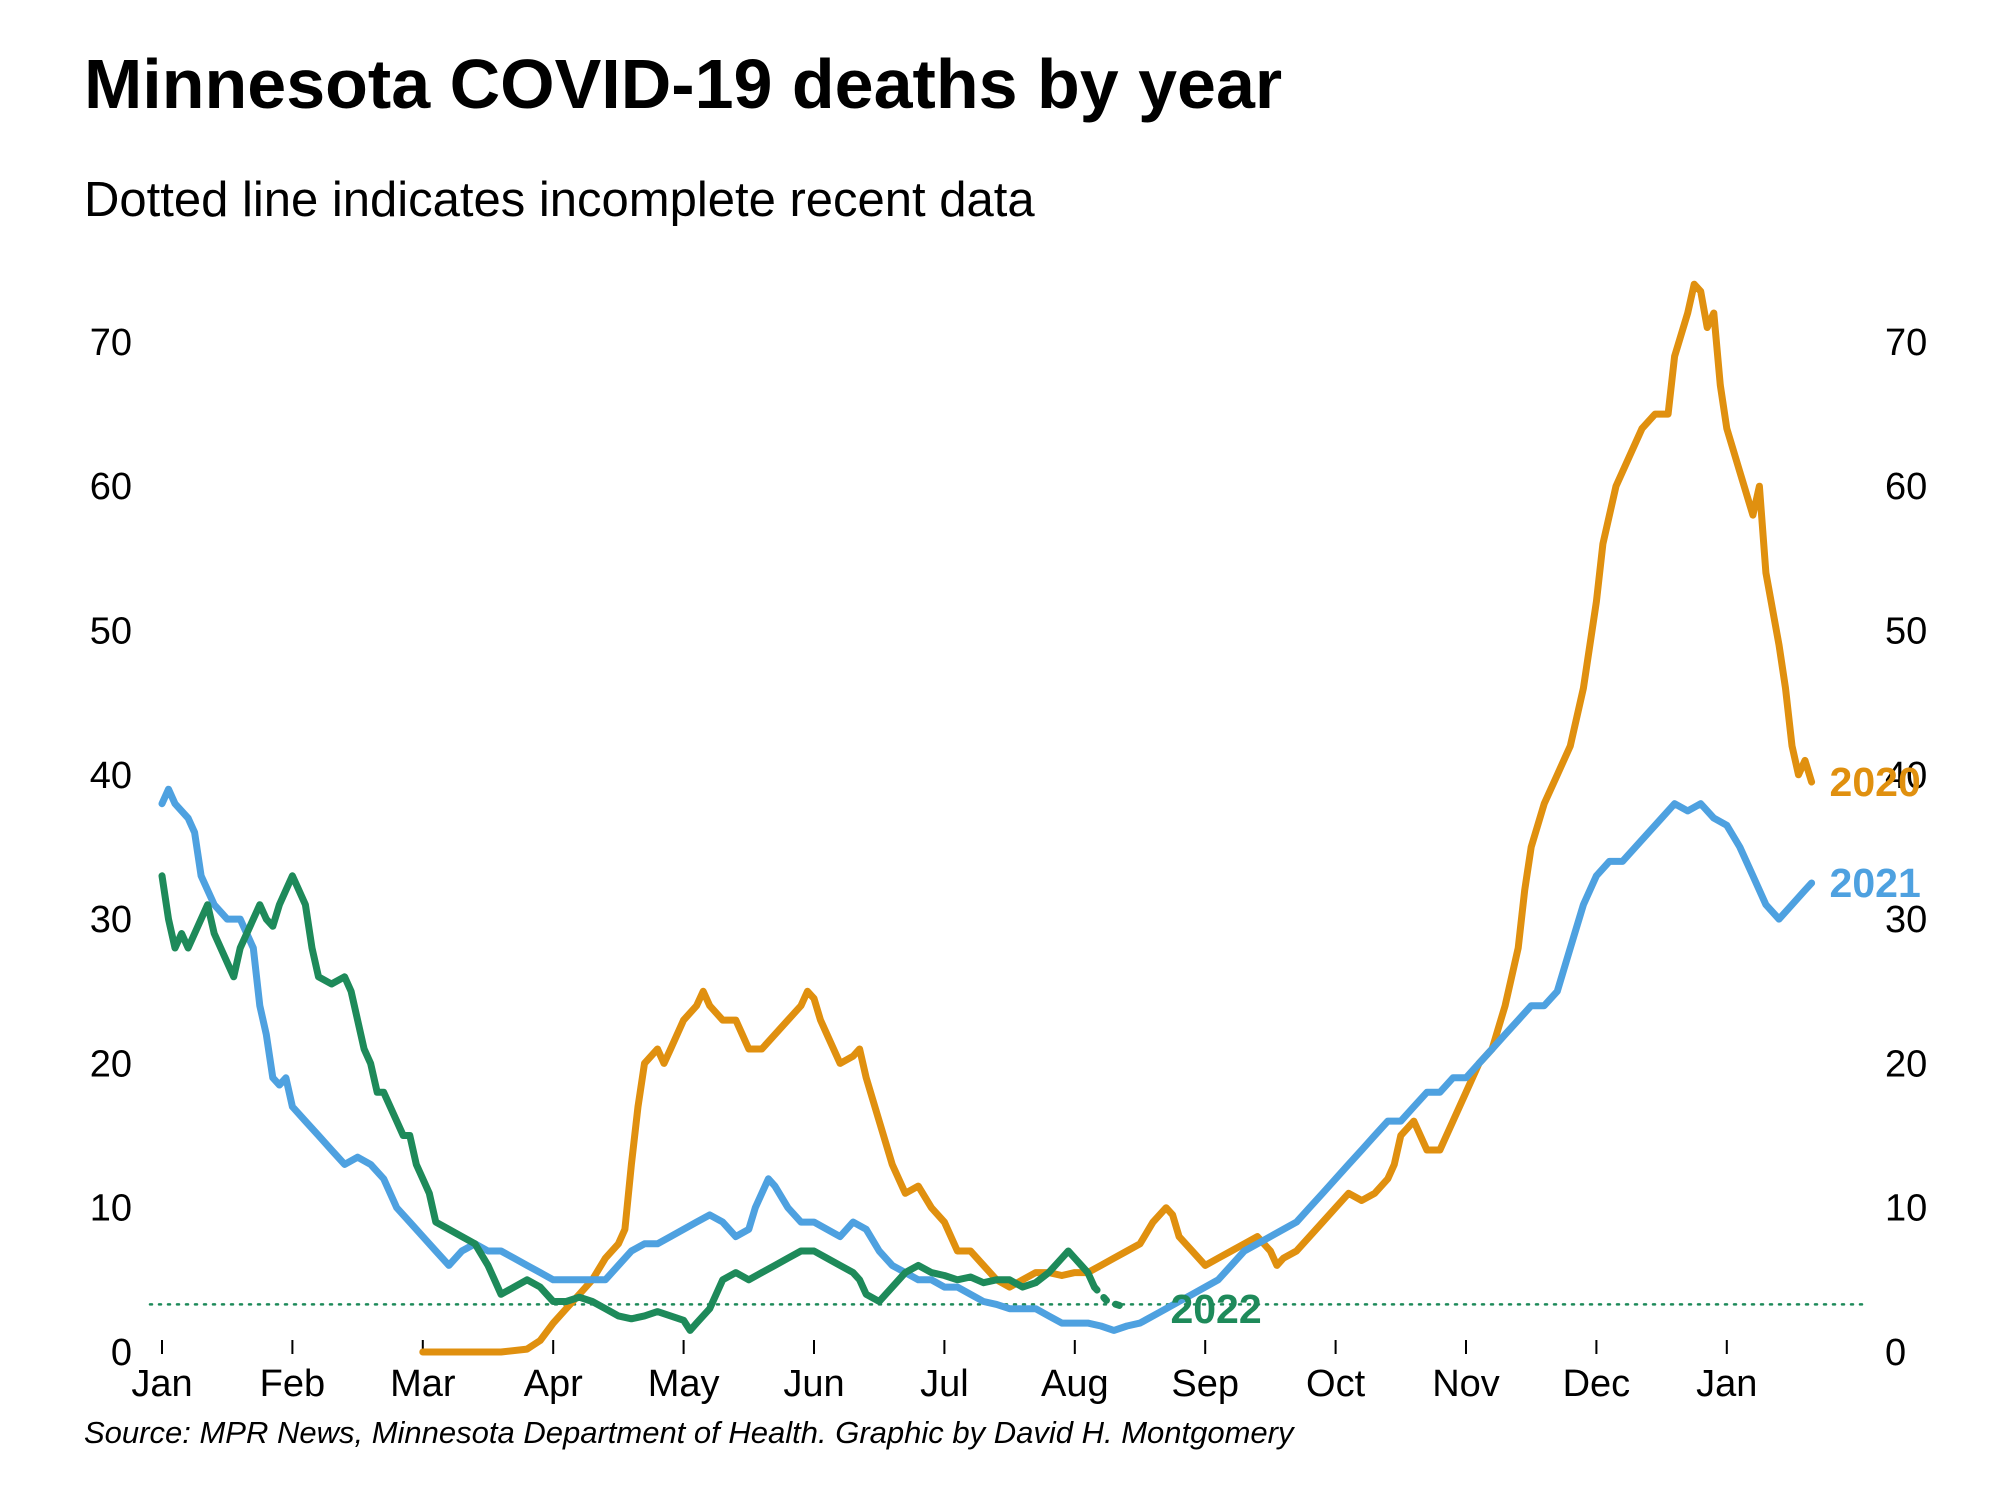  Describe the element at coordinates (1875, 782) in the screenshot. I see `series-label-2020: 2020` at that location.